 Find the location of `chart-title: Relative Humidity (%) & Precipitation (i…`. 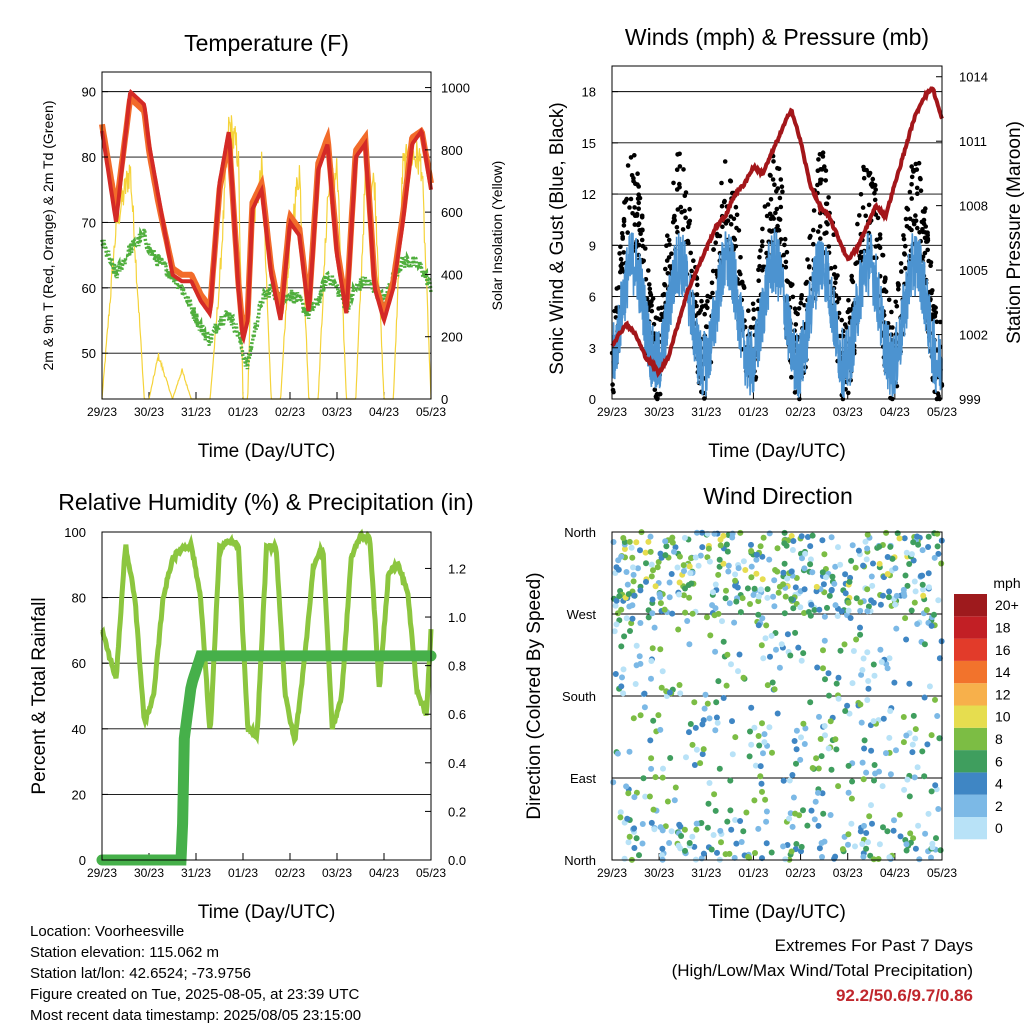

chart-title: Relative Humidity (%) & Precipitation (i… is located at coordinates (265, 502).